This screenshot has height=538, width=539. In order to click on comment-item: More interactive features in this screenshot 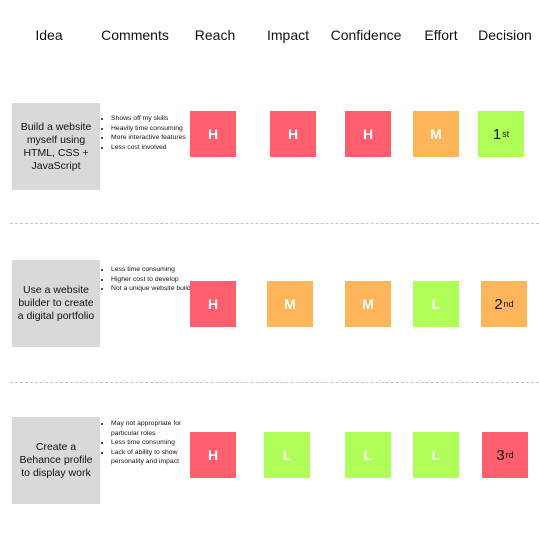, I will do `click(152, 138)`.